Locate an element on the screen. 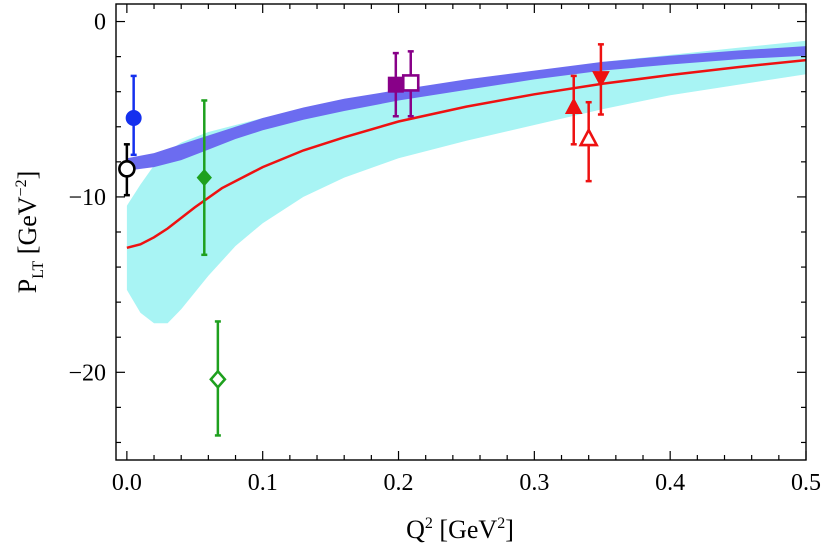 This screenshot has width=830, height=554. blue-filled-circle is located at coordinates (133, 115).